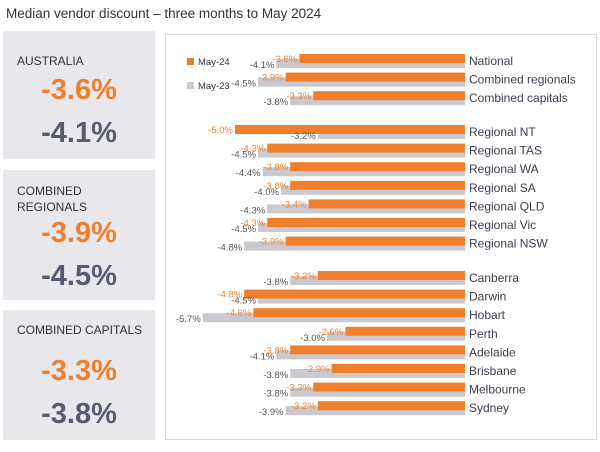 This screenshot has height=452, width=600. What do you see at coordinates (502, 132) in the screenshot?
I see `category-label: Regional NT` at bounding box center [502, 132].